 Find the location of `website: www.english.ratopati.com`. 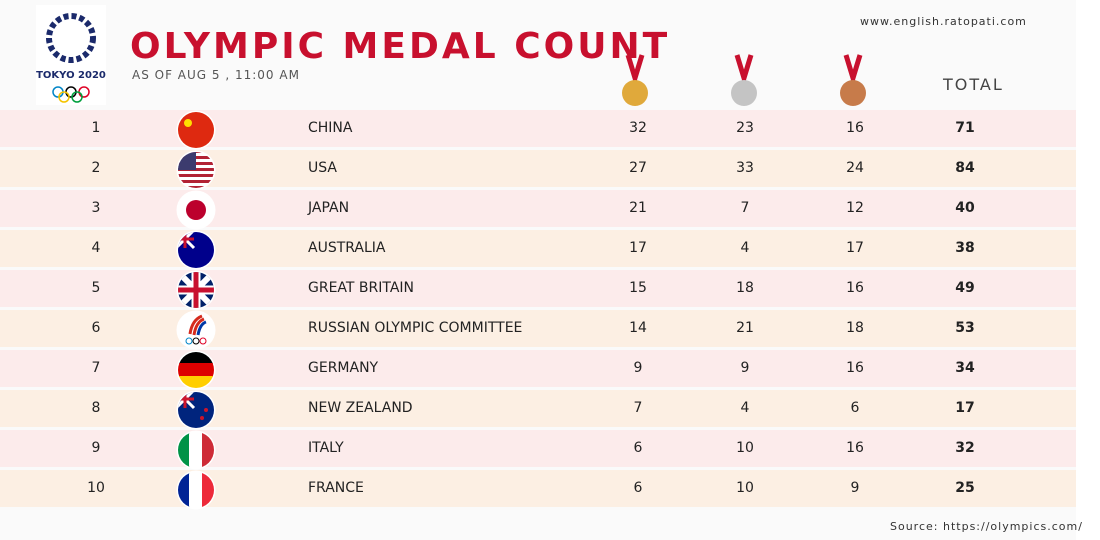

website: www.english.ratopati.com is located at coordinates (943, 21).